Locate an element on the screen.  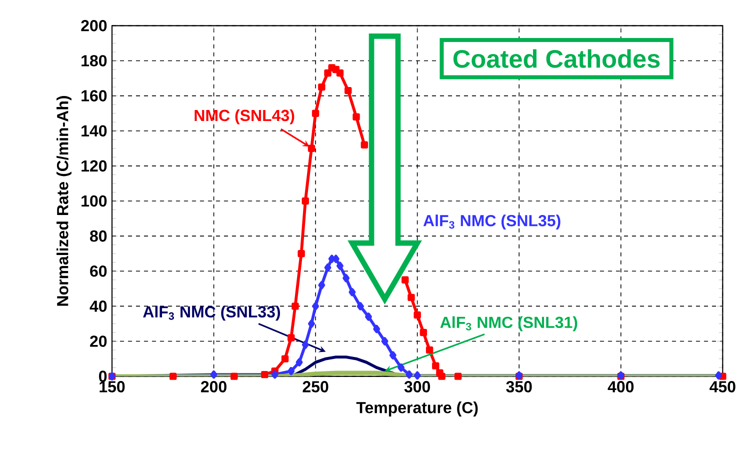
x-tick-label: 450 is located at coordinates (723, 386).